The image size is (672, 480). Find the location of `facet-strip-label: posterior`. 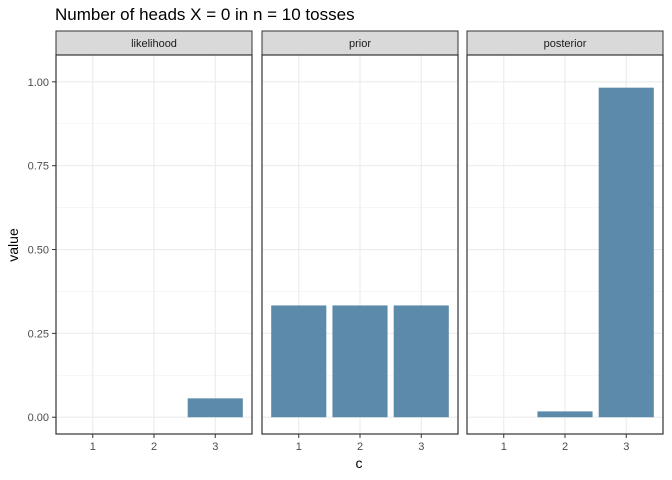

facet-strip-label: posterior is located at coordinates (565, 44).